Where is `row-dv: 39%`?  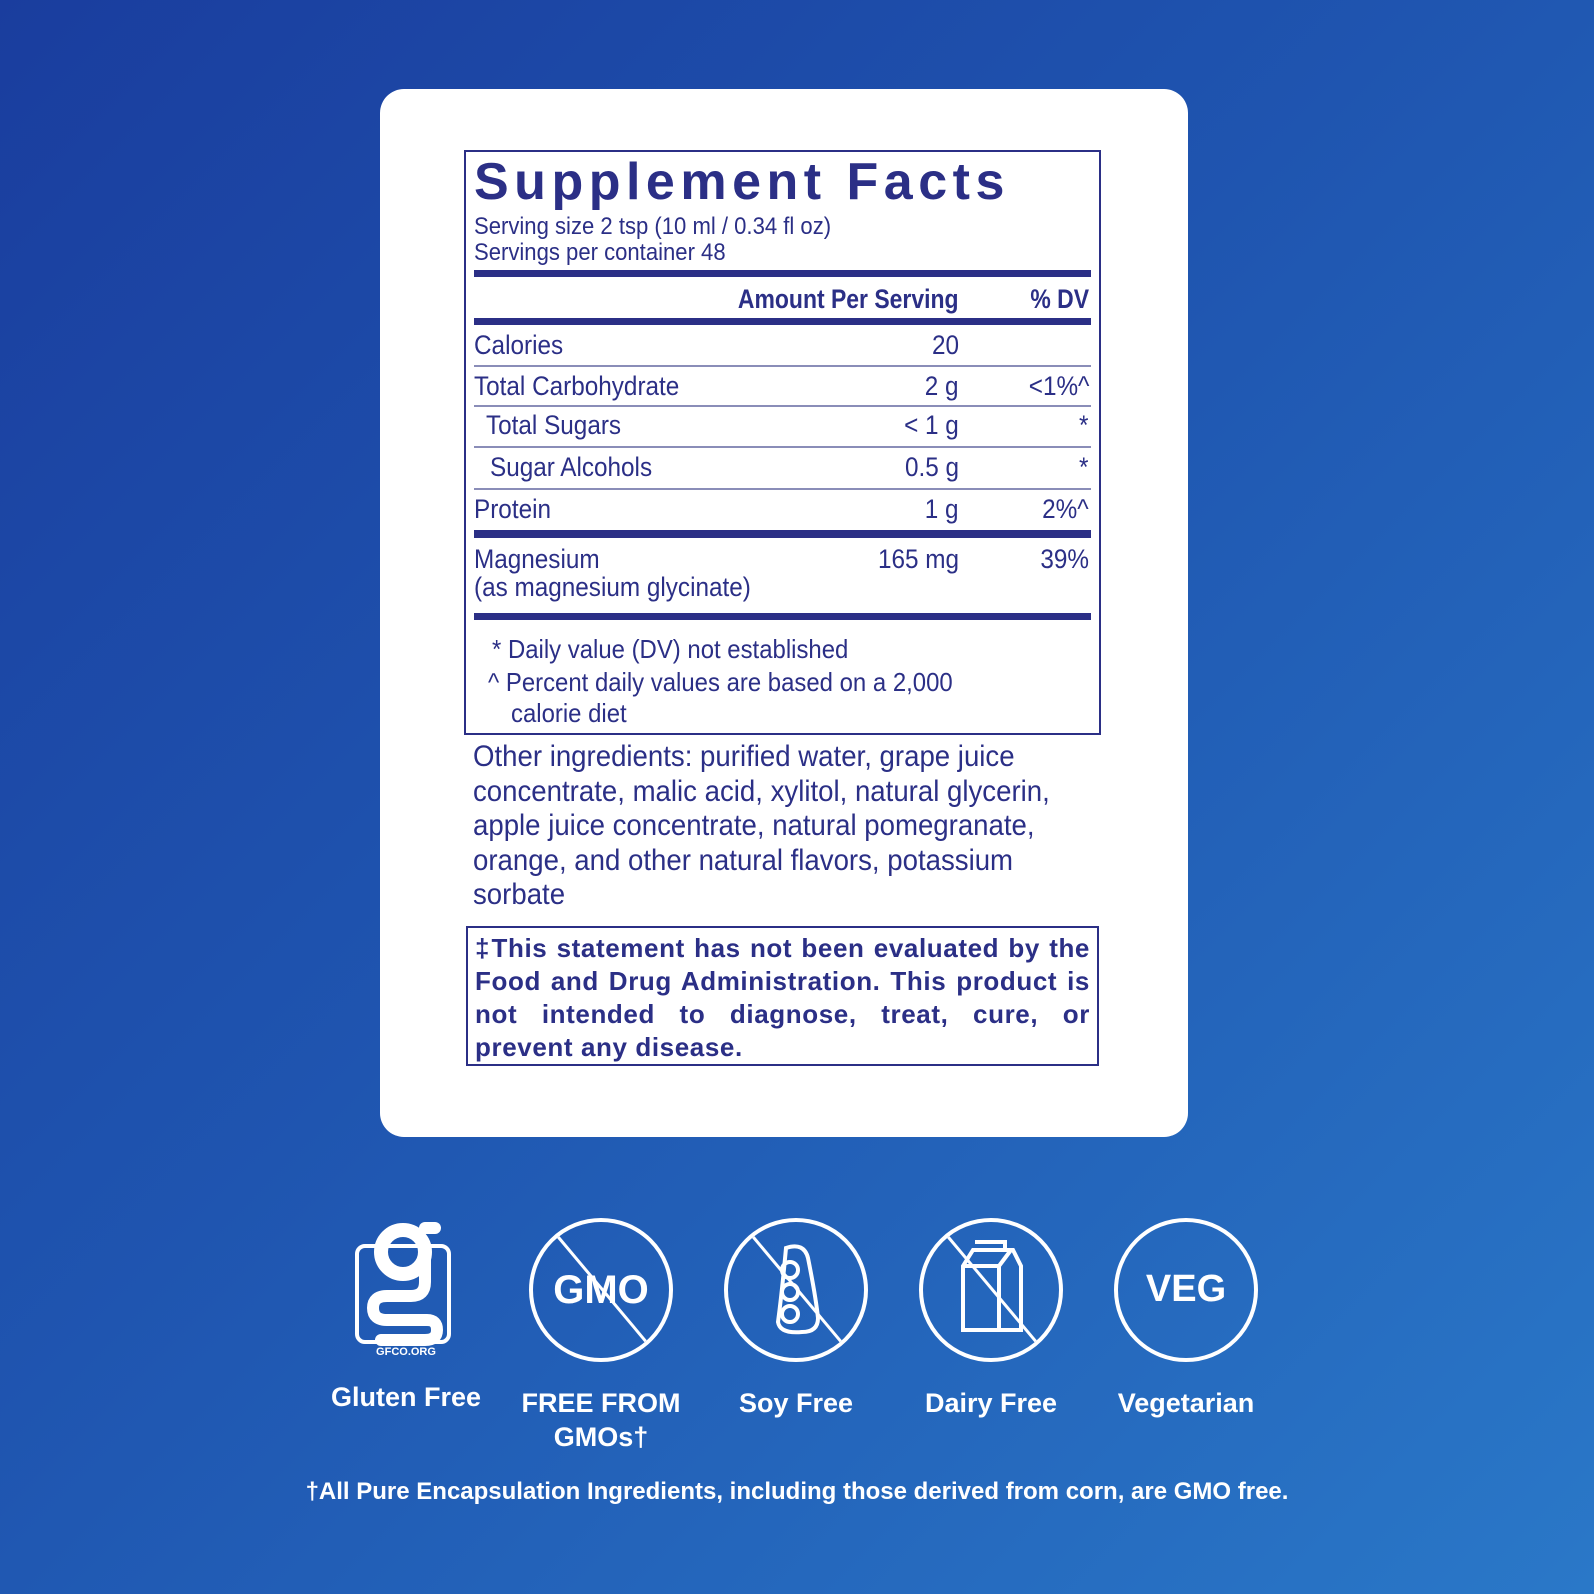
row-dv: 39% is located at coordinates (1064, 559).